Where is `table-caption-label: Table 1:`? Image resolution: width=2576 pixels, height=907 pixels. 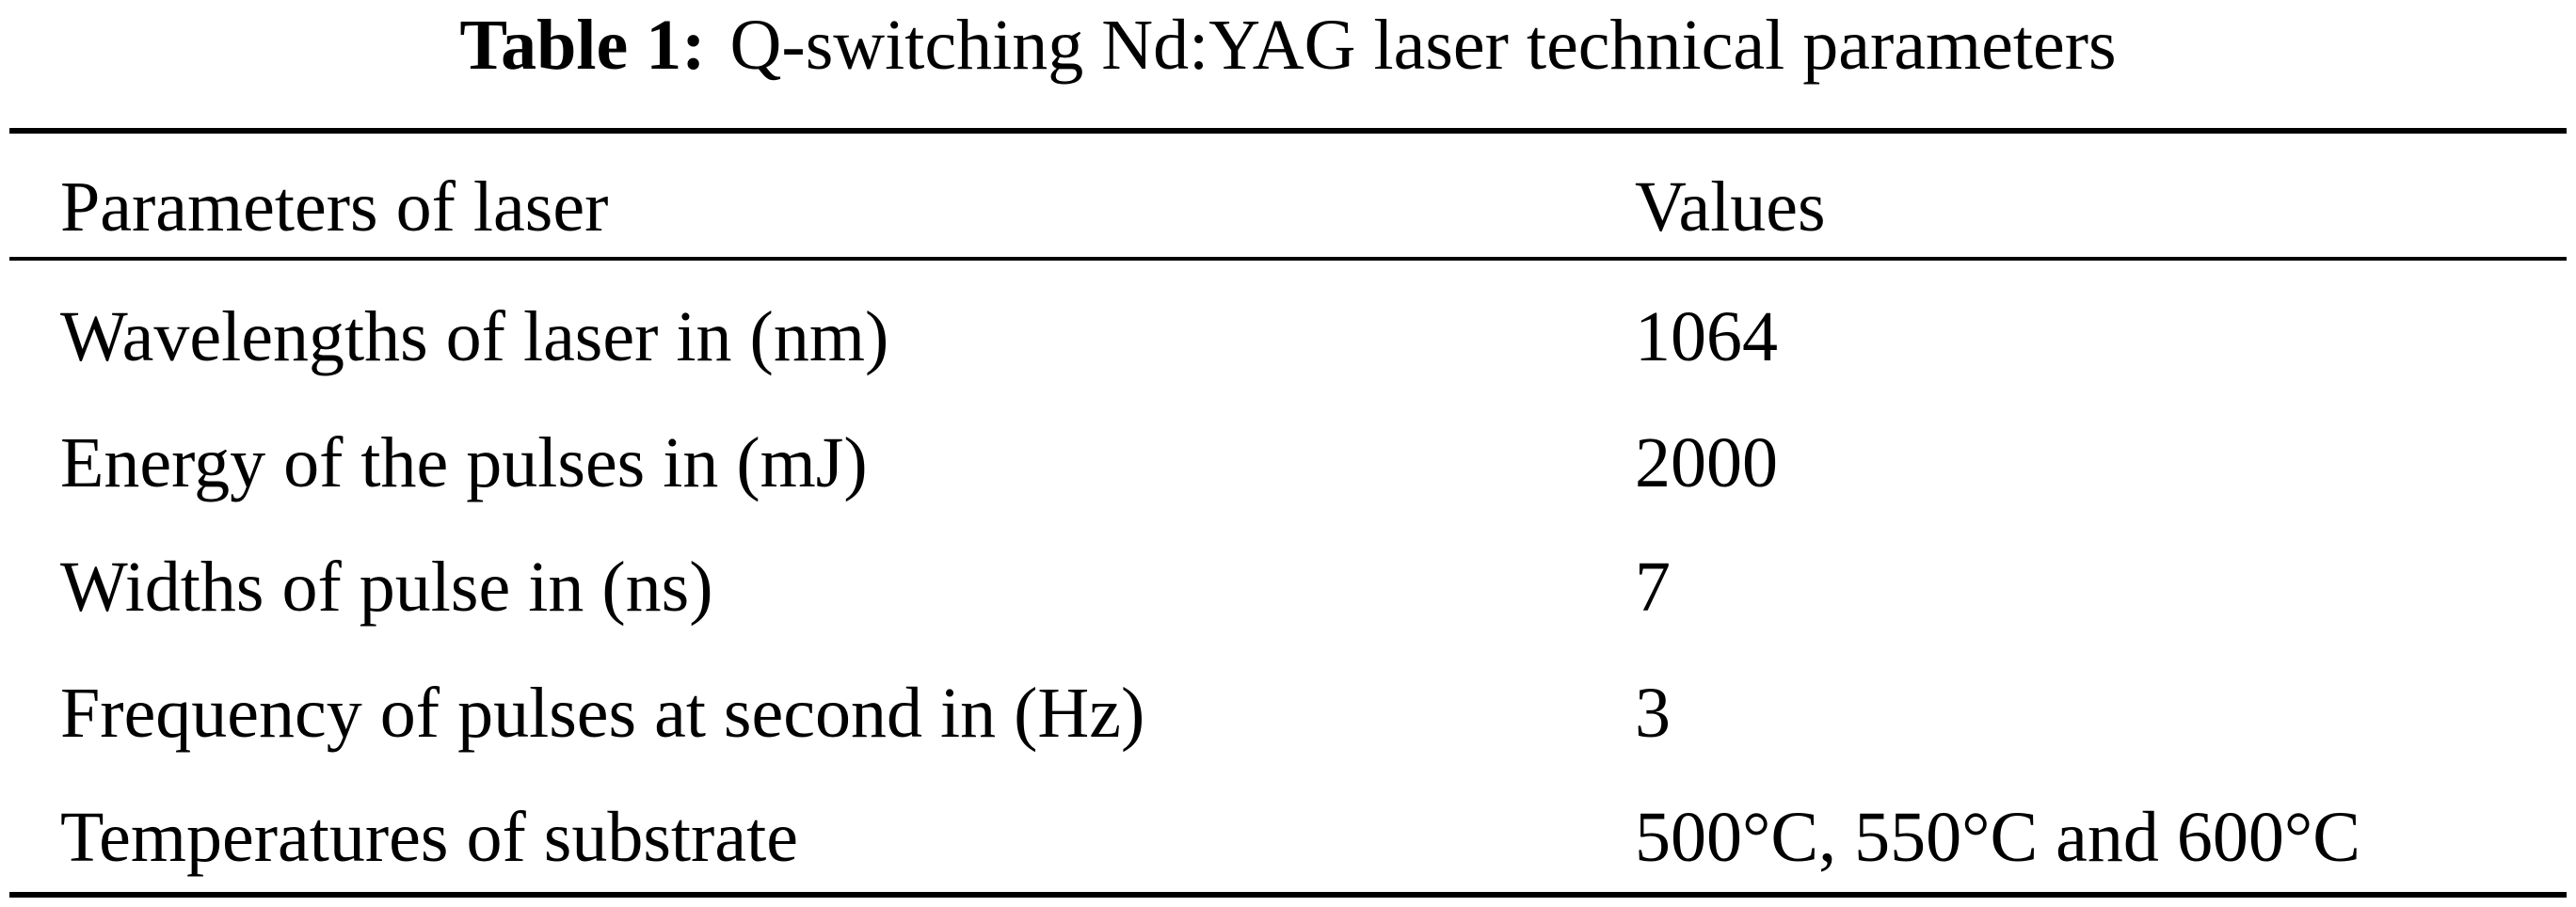
table-caption-label: Table 1: is located at coordinates (582, 45).